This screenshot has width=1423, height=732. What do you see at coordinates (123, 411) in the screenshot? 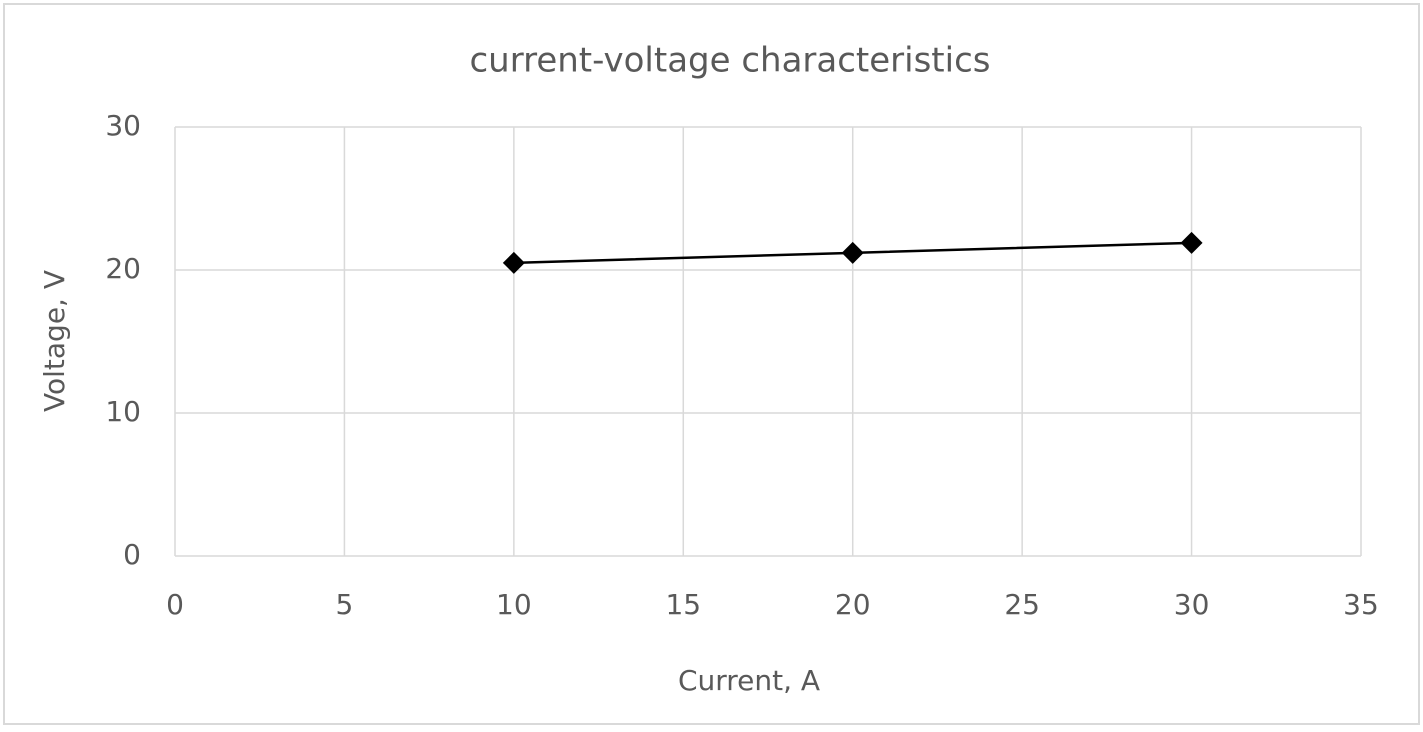
I see `y-tick-label: 10` at bounding box center [123, 411].